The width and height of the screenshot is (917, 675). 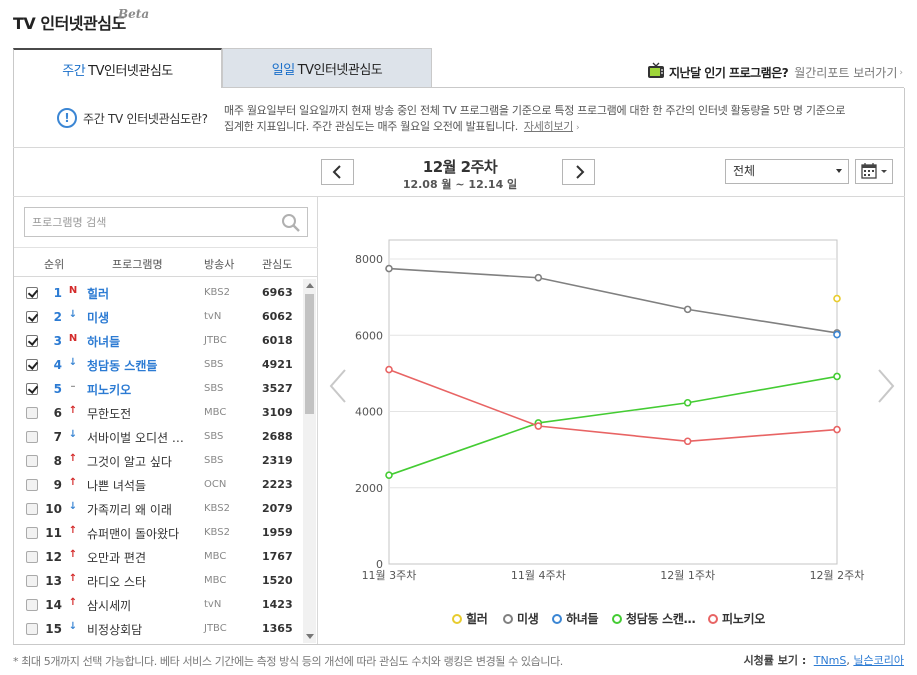 I want to click on prev-week-button, so click(x=337, y=172).